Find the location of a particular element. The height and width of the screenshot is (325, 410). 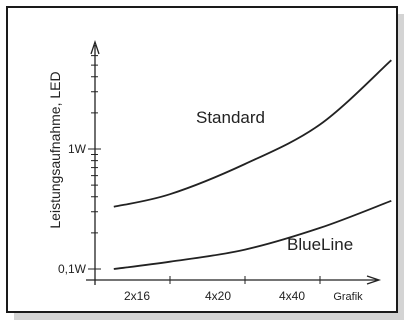

x-tick-label: Grafik is located at coordinates (348, 297).